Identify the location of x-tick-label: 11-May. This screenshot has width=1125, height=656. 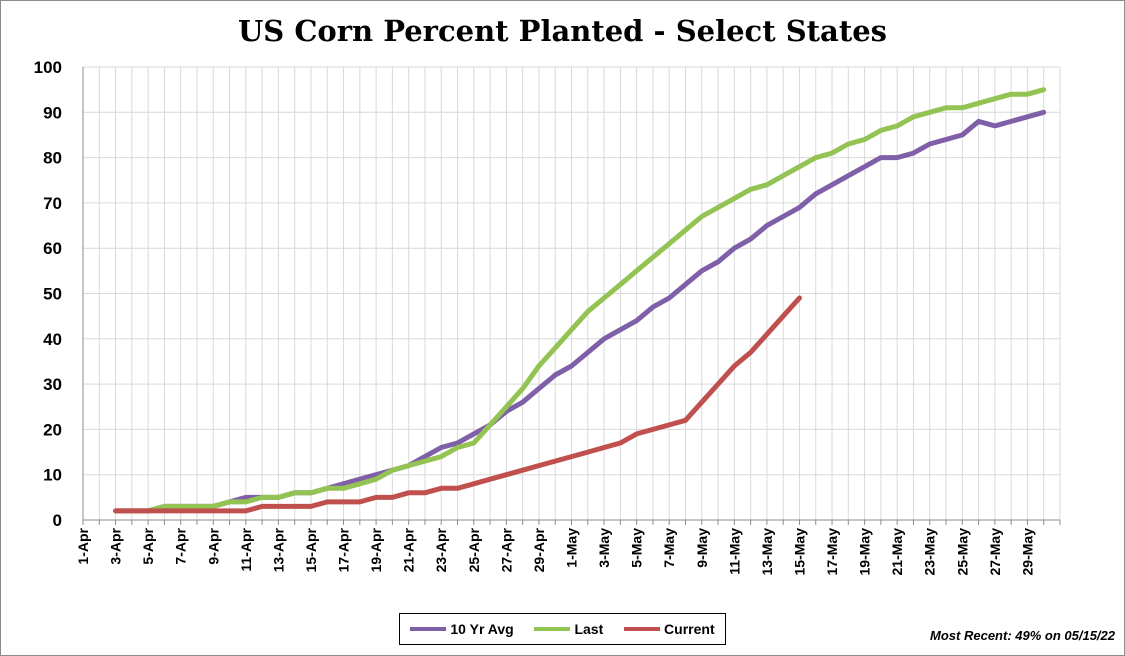
(734, 551).